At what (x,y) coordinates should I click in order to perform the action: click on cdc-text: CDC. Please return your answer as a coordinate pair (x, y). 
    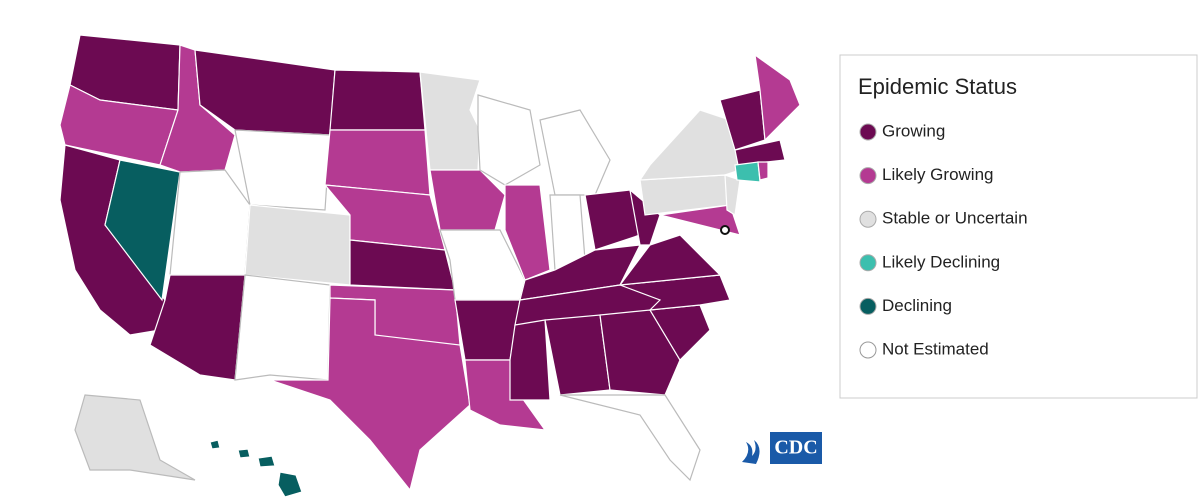
    Looking at the image, I should click on (795, 448).